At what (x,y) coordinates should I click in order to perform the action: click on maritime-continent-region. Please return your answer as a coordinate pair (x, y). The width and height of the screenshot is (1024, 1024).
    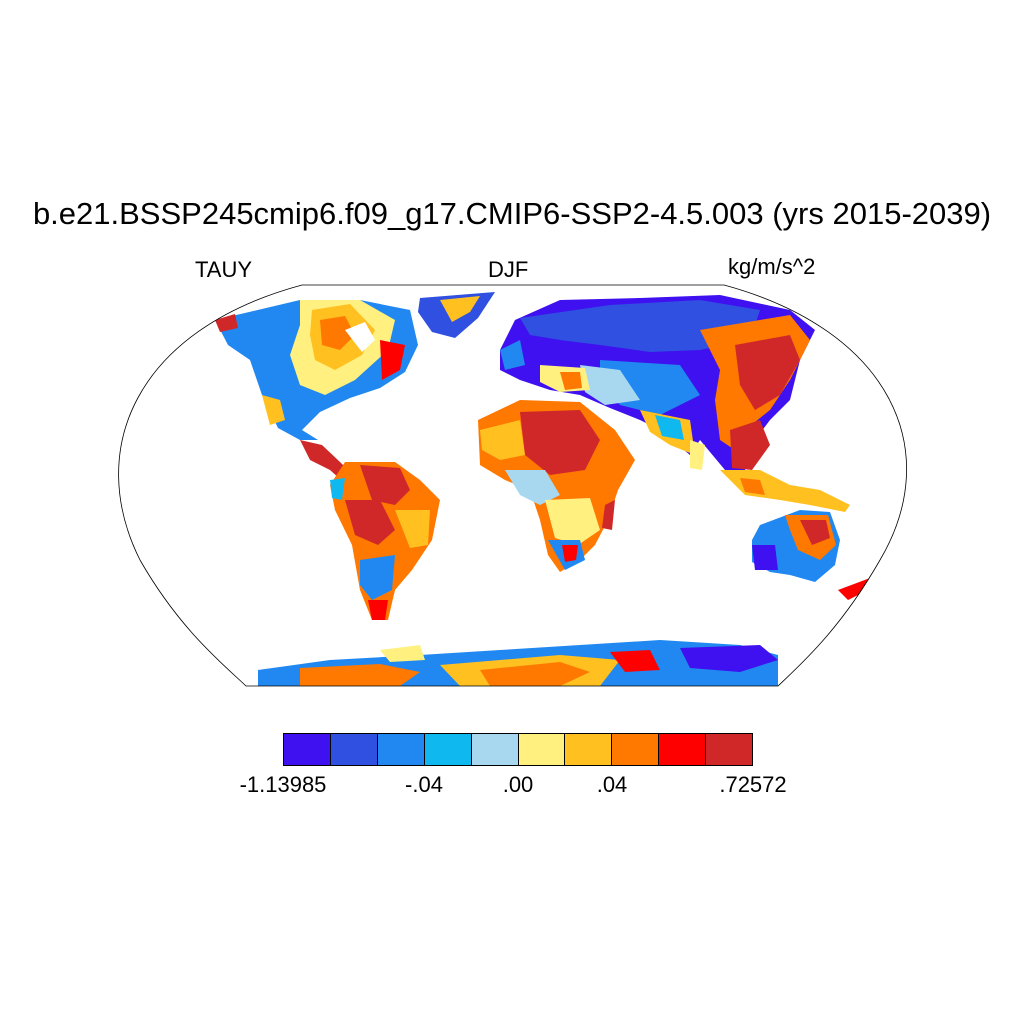
    Looking at the image, I should click on (785, 491).